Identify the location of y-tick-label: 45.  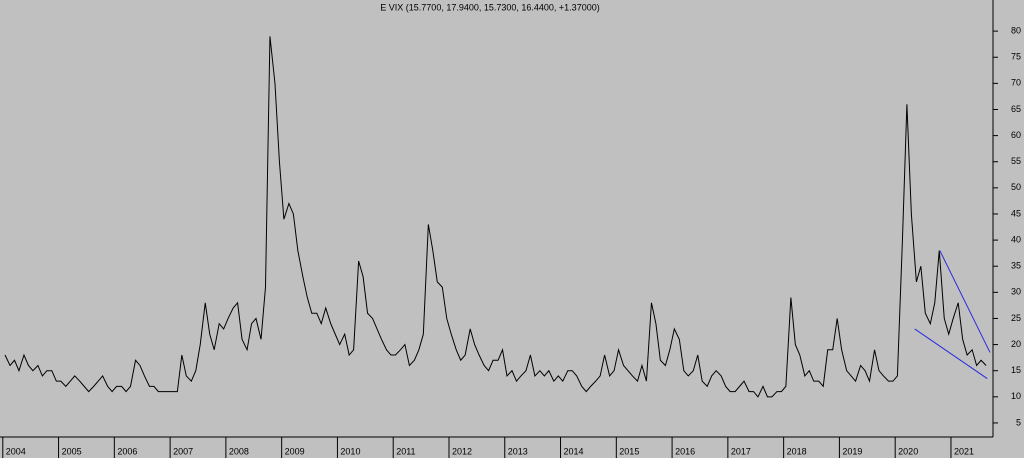
(1016, 213).